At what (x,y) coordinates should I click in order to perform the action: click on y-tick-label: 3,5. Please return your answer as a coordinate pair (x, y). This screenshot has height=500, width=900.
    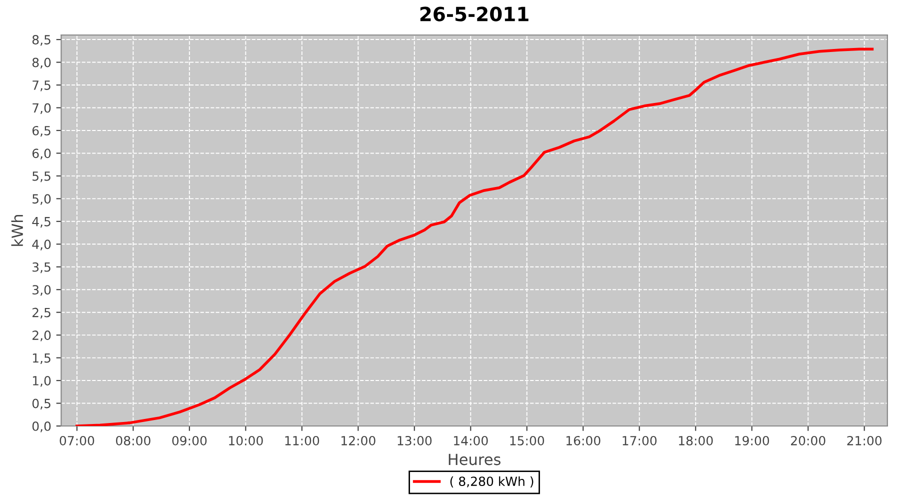
    Looking at the image, I should click on (41, 268).